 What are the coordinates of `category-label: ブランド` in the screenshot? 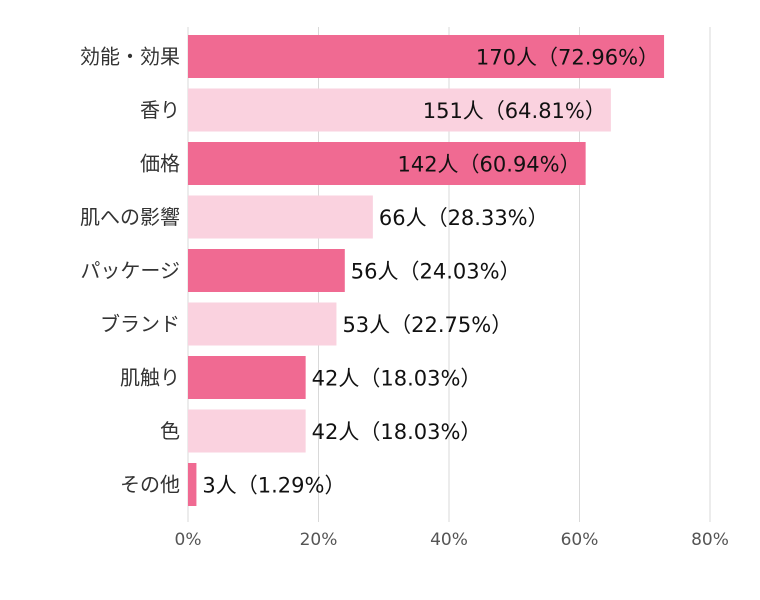 It's located at (140, 324).